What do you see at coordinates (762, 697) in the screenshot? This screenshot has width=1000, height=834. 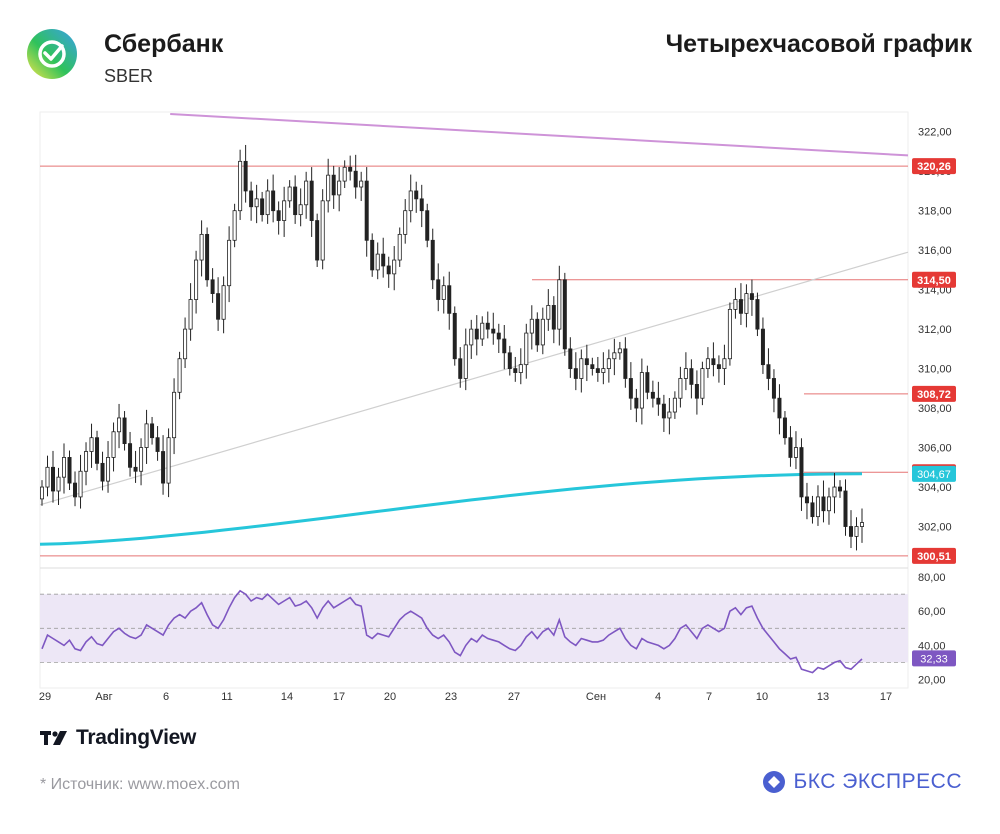 I see `x-tick-label: 10` at bounding box center [762, 697].